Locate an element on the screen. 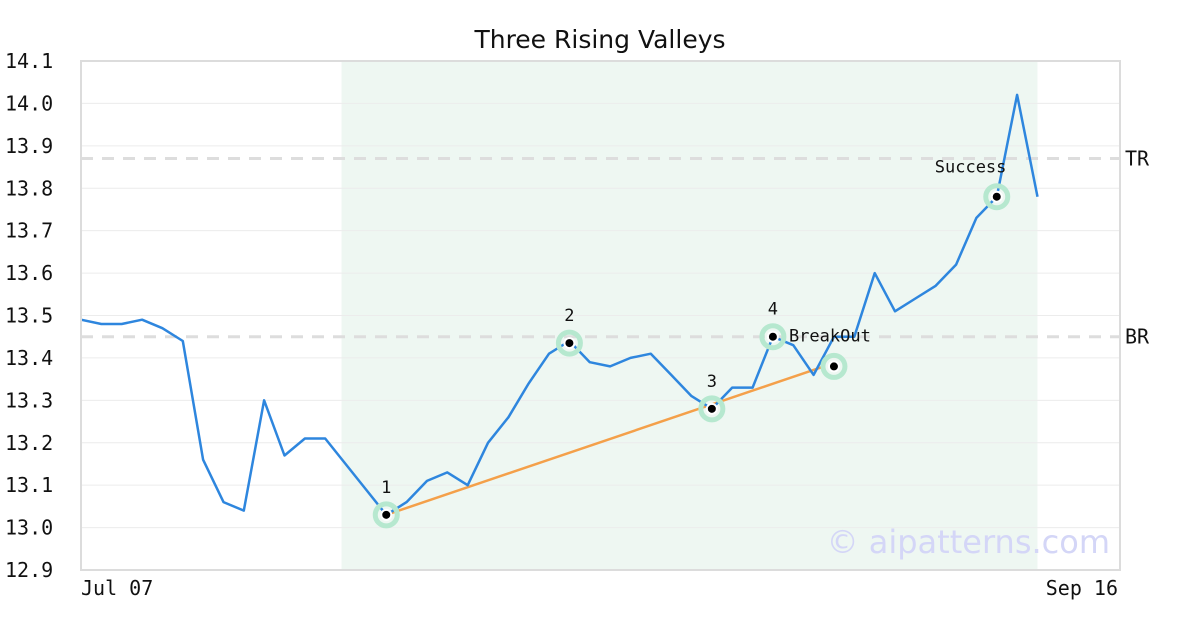  y-tick-label: 13.7 is located at coordinates (29, 231).